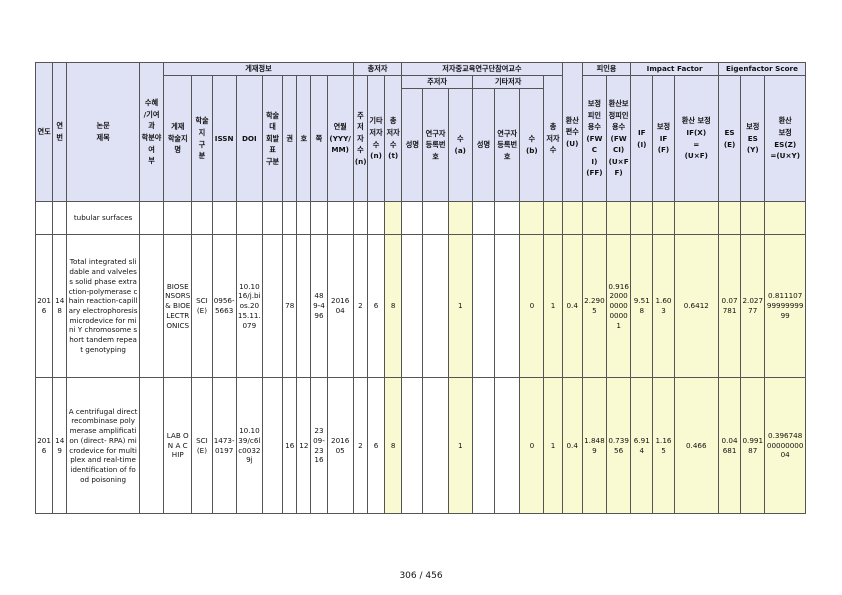 Image resolution: width=842 pixels, height=595 pixels. What do you see at coordinates (224, 306) in the screenshot?
I see `cell-issn: 0956-5663` at bounding box center [224, 306].